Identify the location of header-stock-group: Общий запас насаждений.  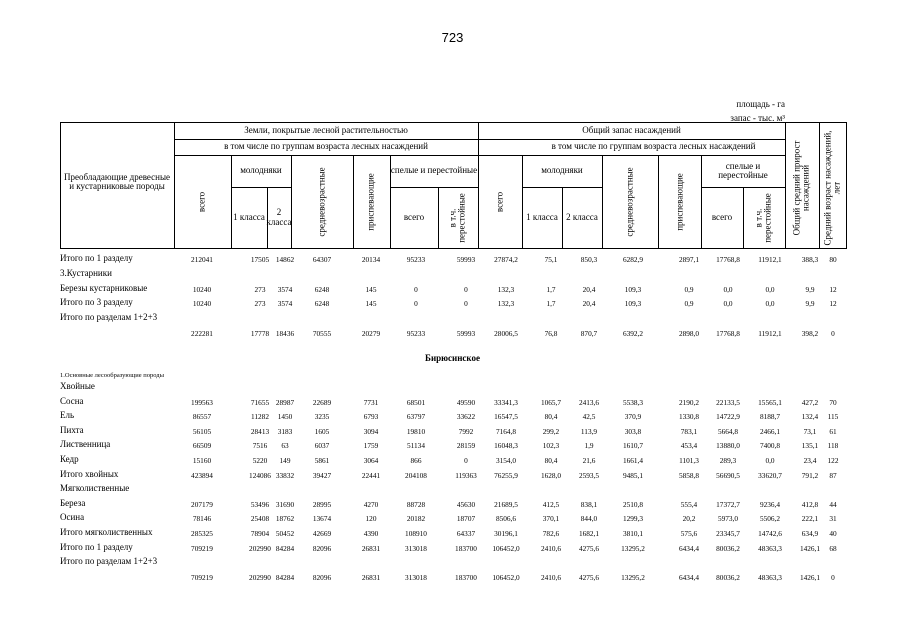
(631, 129).